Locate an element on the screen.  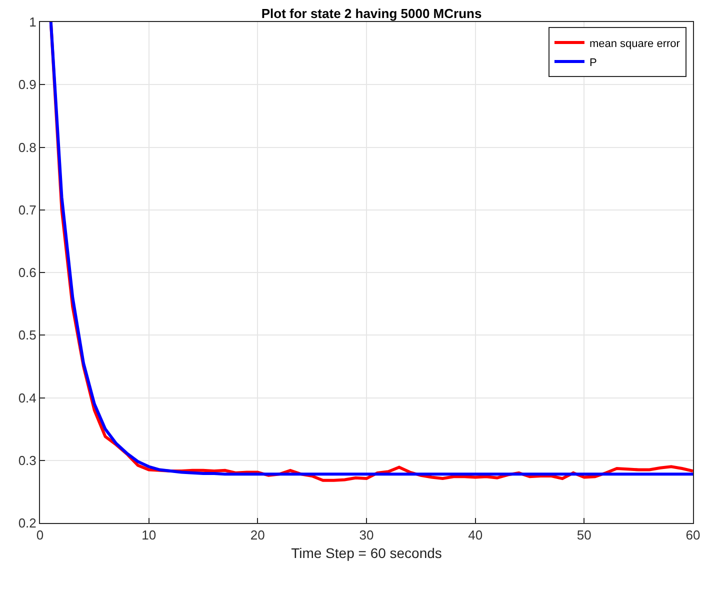
x-tick-label: 50 is located at coordinates (584, 535).